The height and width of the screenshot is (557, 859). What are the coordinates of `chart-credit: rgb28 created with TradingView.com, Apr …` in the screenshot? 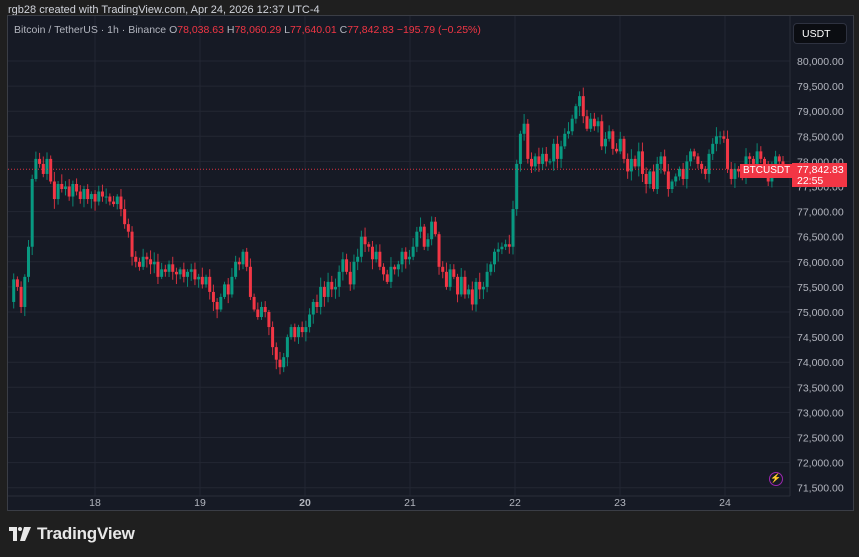 It's located at (164, 10).